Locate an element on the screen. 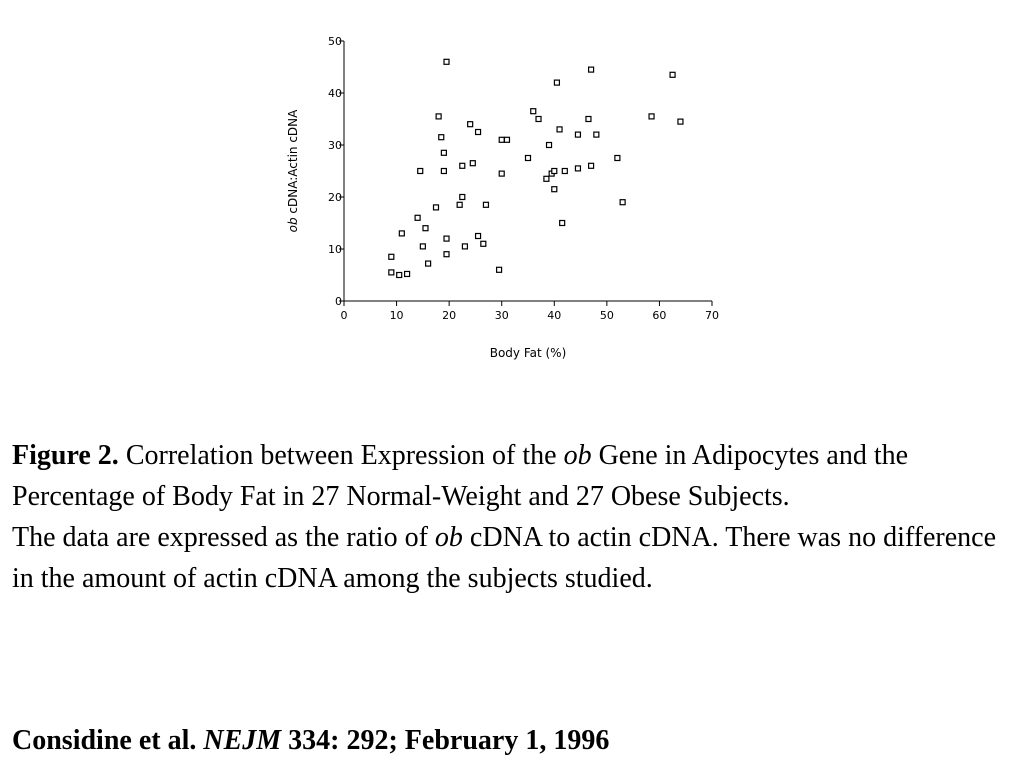 This screenshot has height=768, width=1024. y-axis-label: ob cDNA:Actin cDNA is located at coordinates (293, 171).